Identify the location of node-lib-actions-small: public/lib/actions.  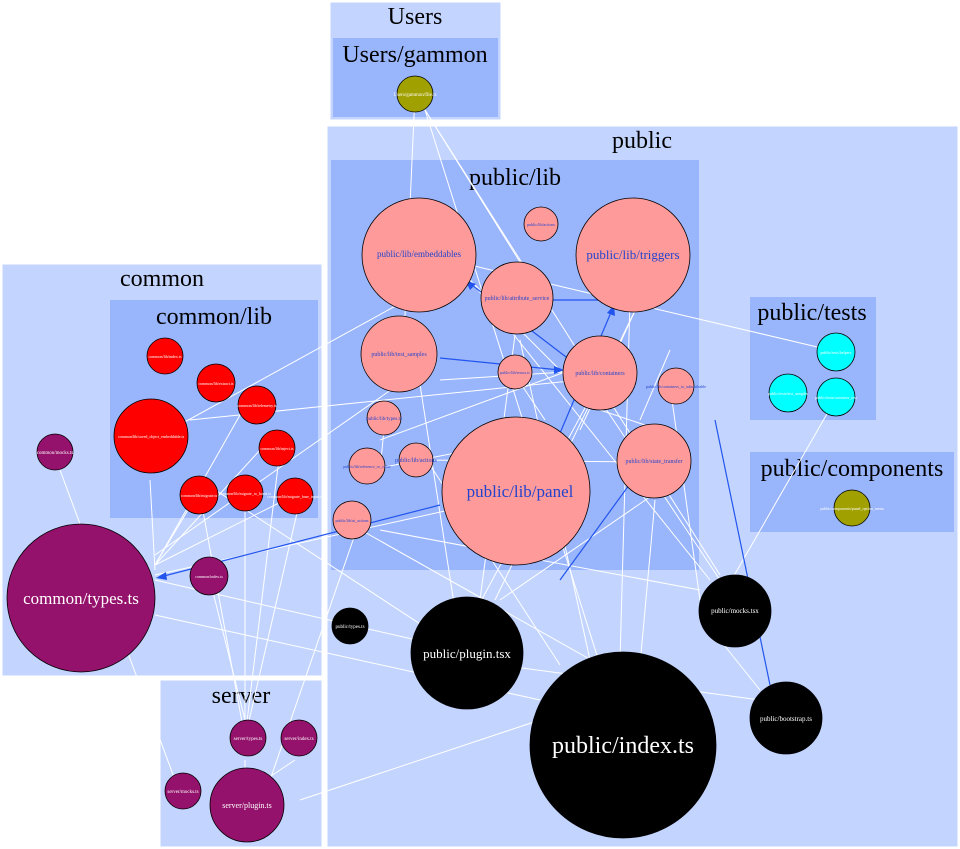
(541, 224).